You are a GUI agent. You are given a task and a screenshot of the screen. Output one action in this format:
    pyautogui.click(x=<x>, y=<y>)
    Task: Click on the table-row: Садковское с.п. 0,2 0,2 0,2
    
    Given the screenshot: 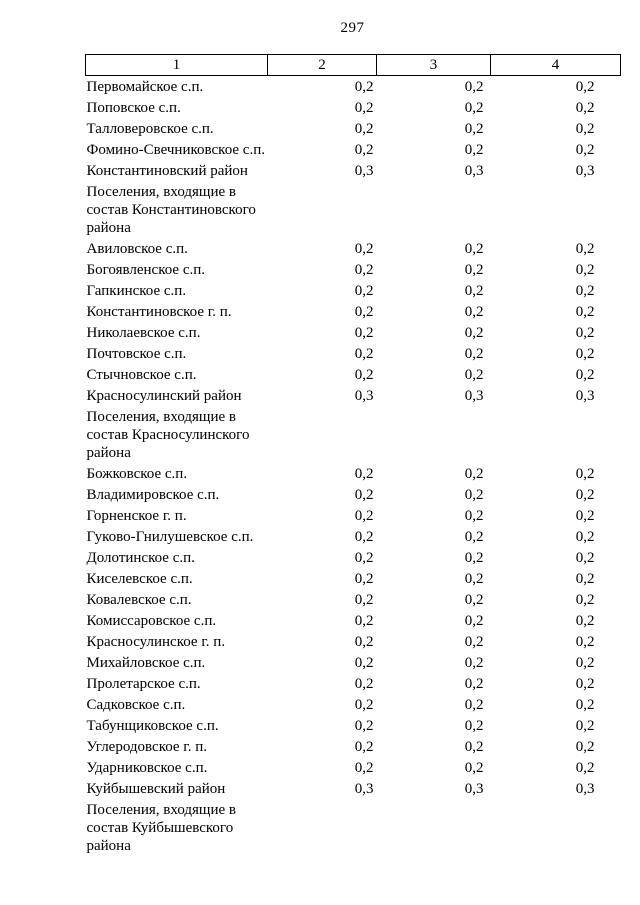 What is the action you would take?
    pyautogui.click(x=353, y=704)
    